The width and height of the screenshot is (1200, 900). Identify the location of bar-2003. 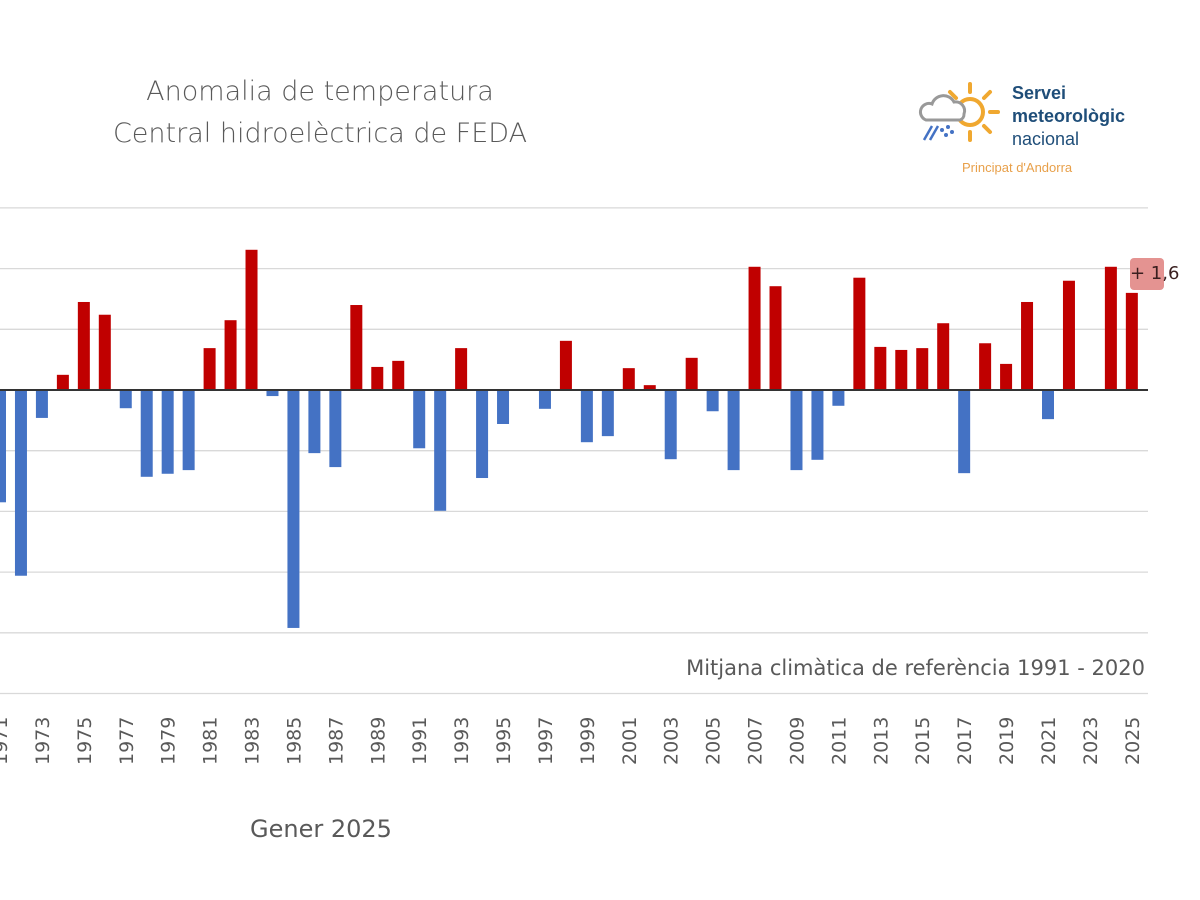
(670, 425).